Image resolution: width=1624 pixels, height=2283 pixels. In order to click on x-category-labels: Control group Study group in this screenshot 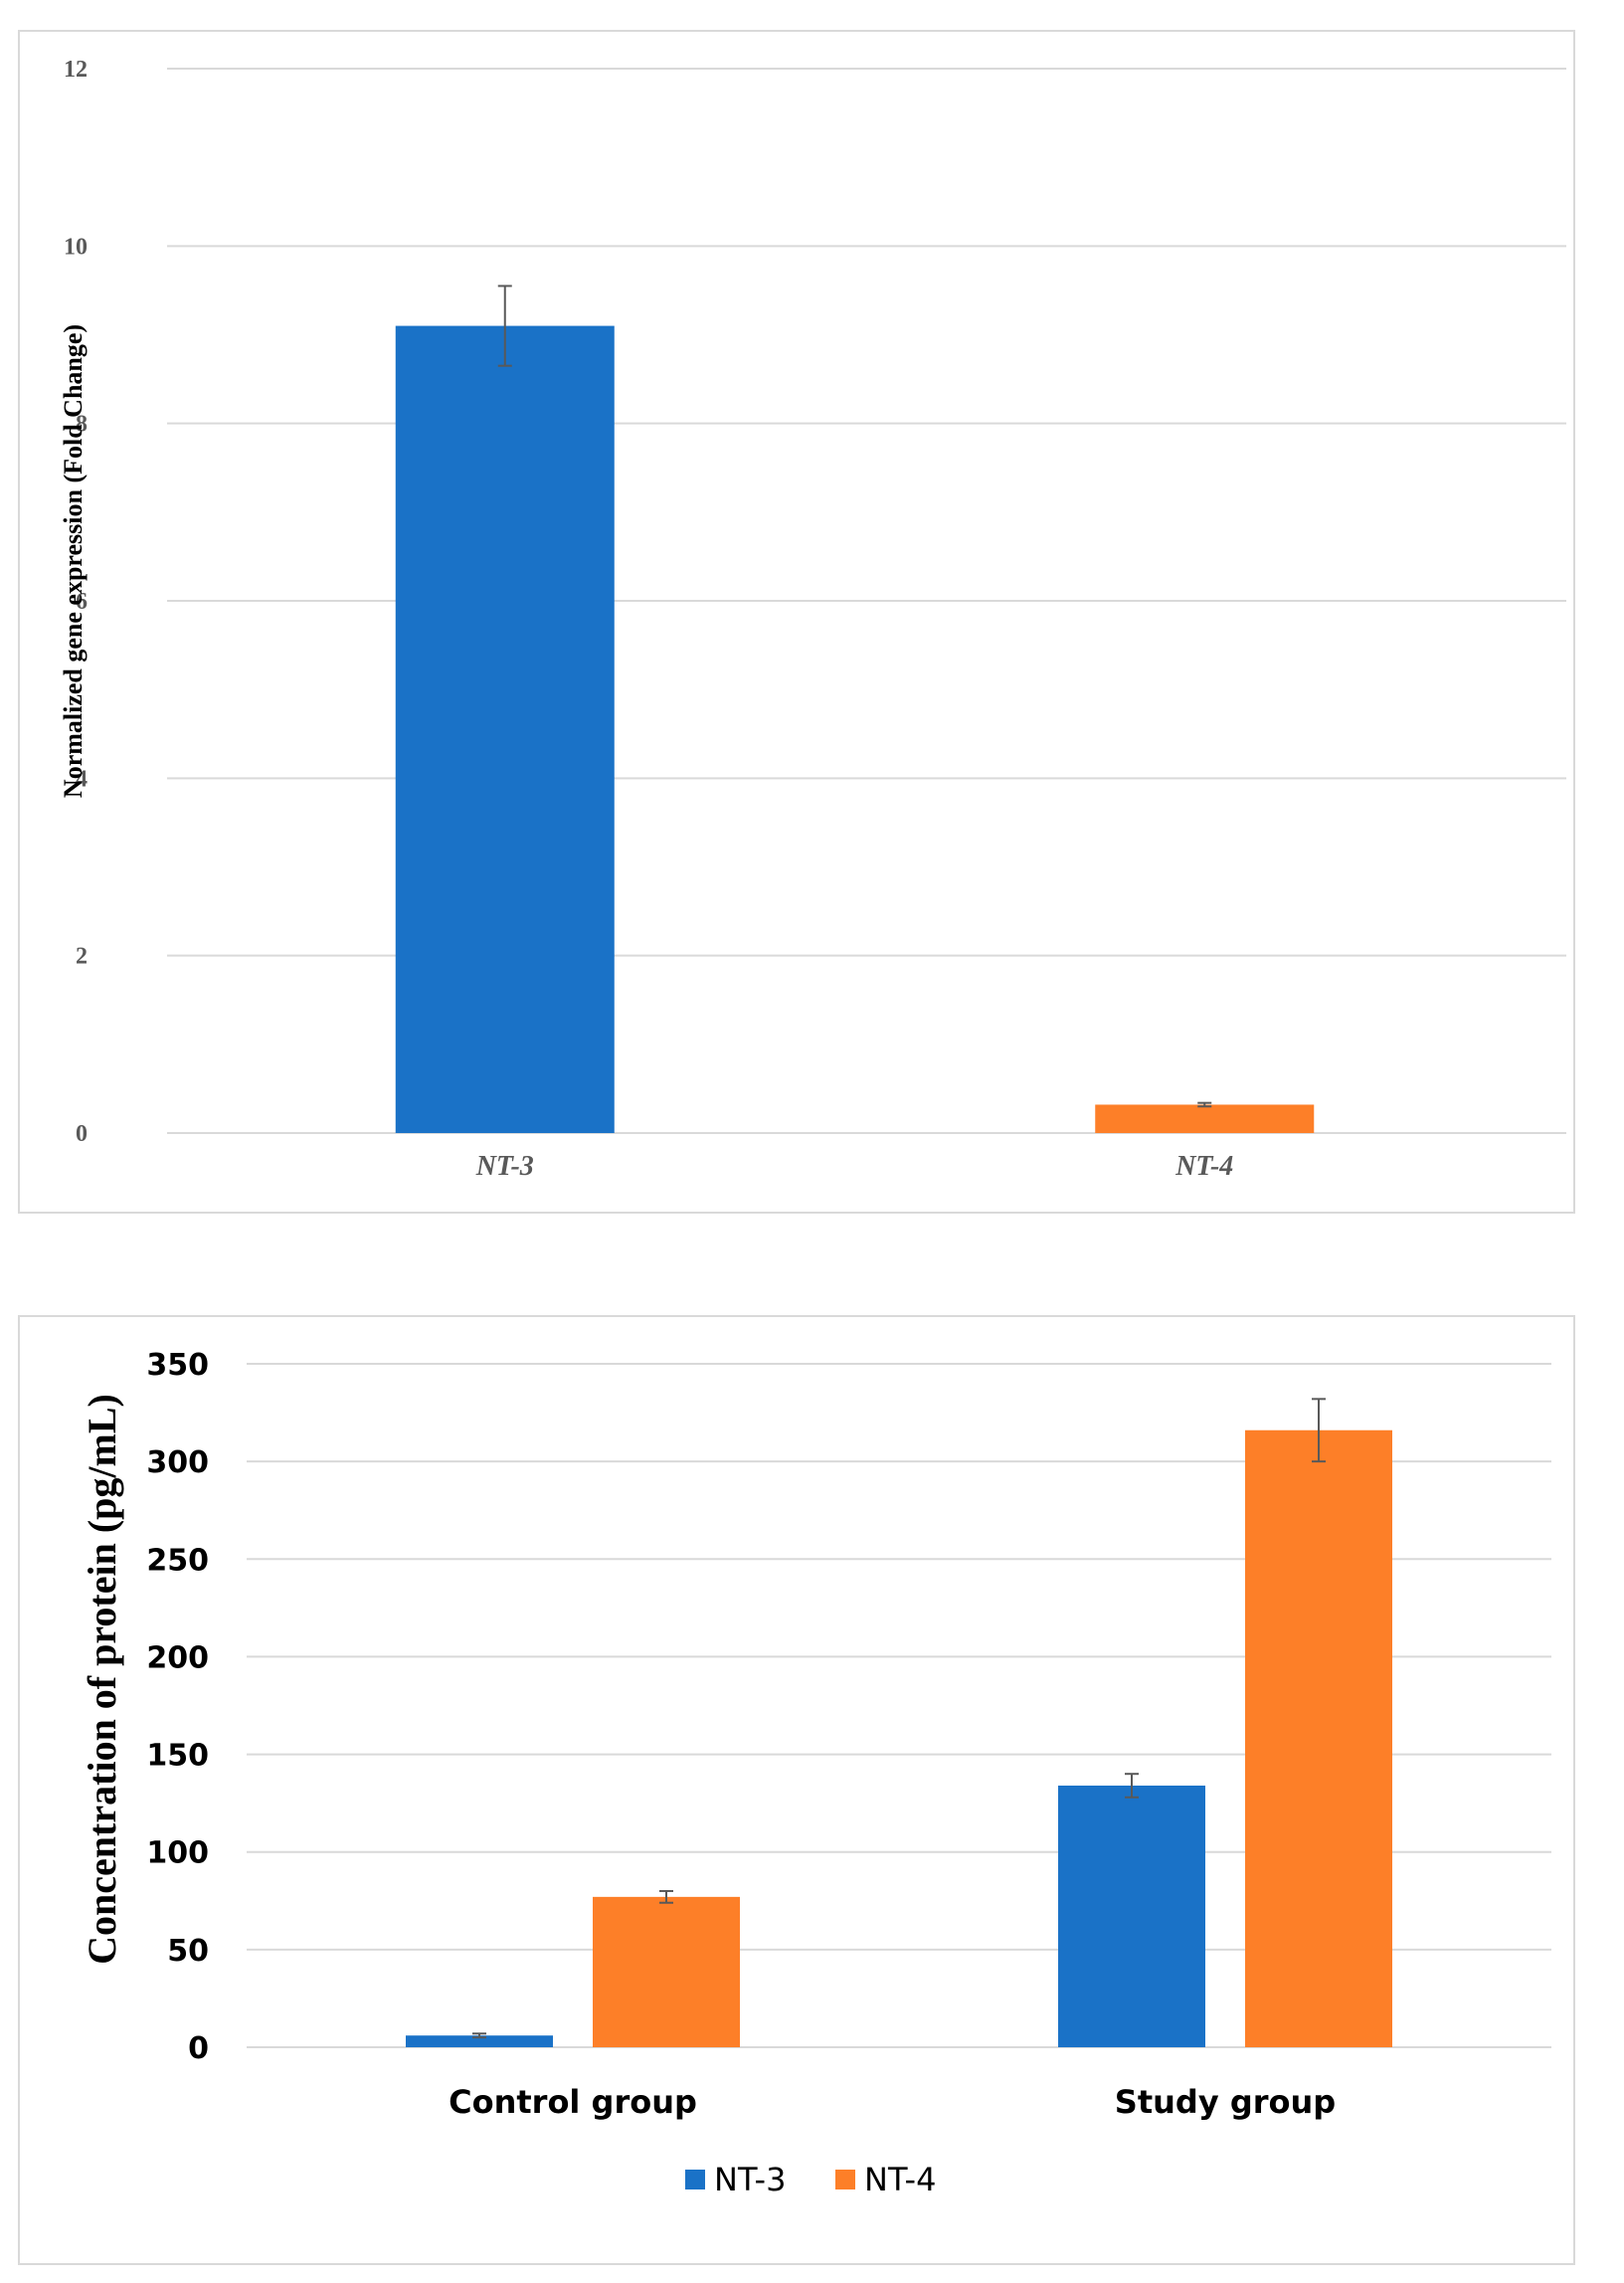, I will do `click(892, 2102)`.